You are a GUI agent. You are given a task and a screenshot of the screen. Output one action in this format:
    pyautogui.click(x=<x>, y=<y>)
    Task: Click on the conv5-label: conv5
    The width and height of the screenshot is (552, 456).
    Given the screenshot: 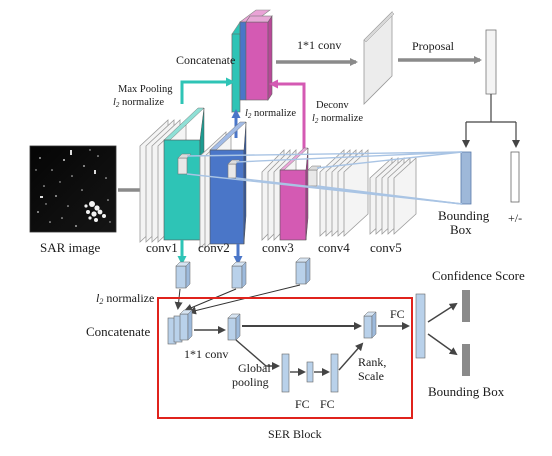 What is the action you would take?
    pyautogui.click(x=386, y=247)
    